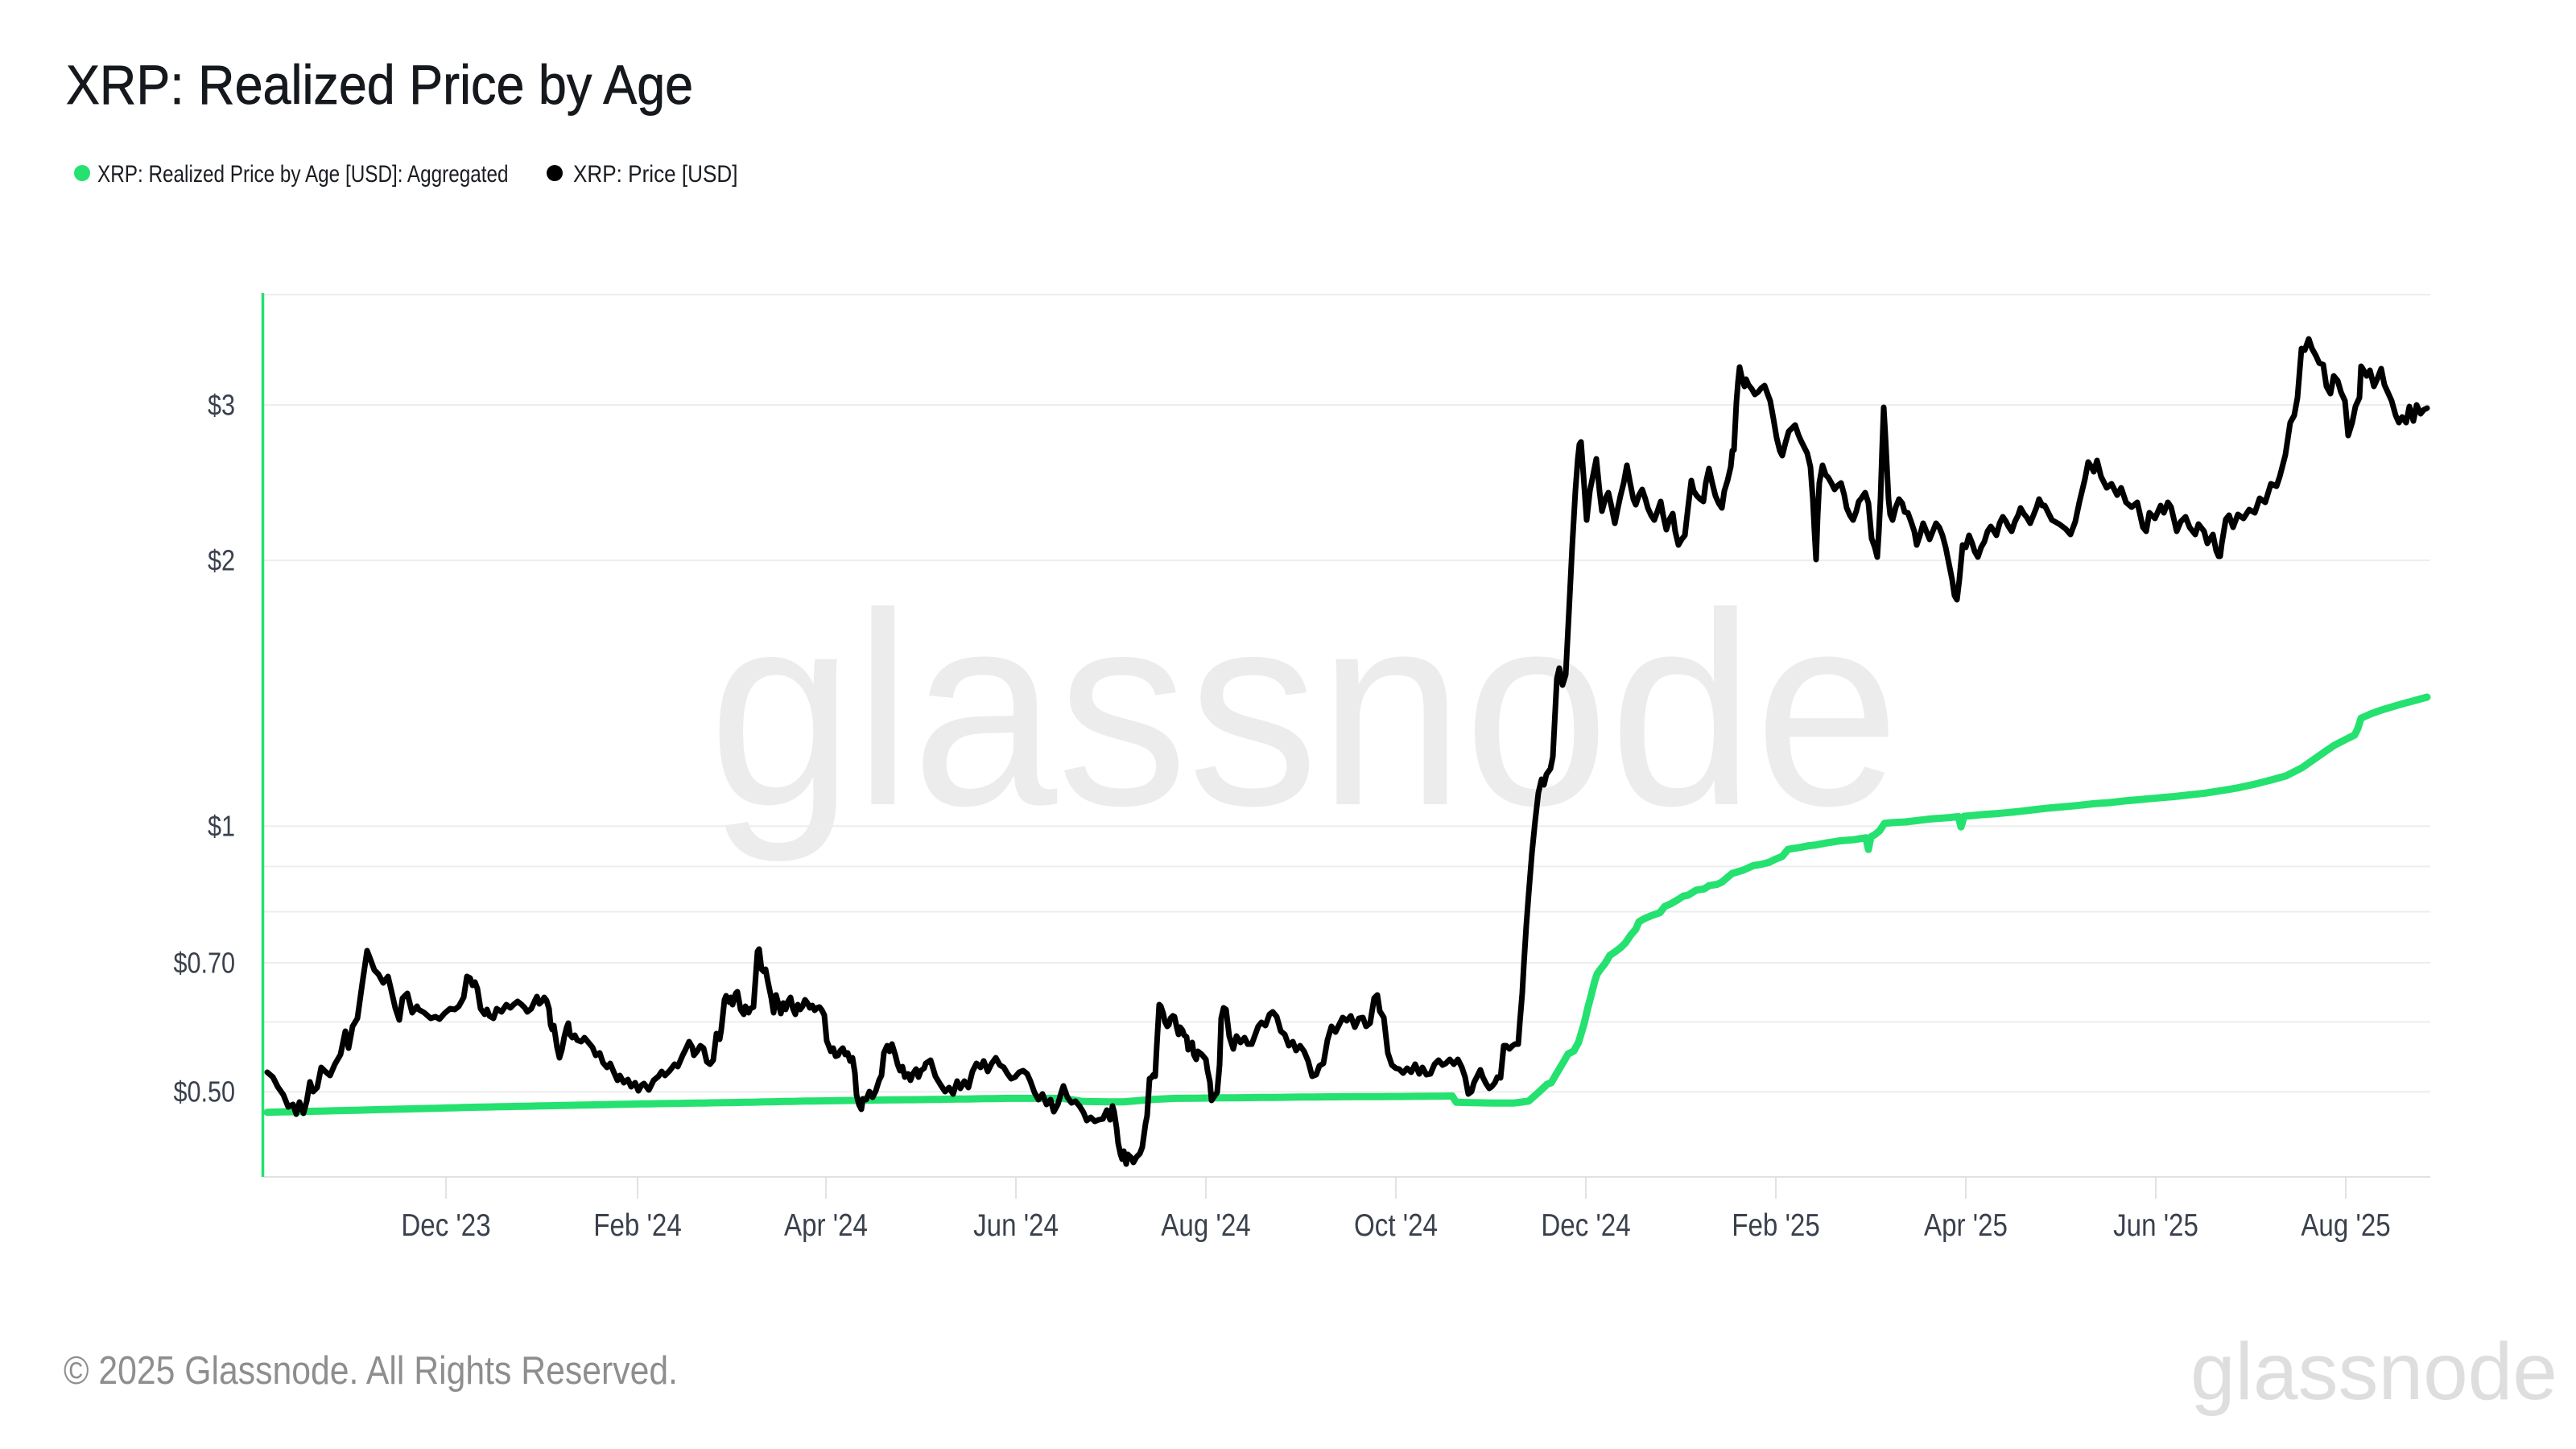 This screenshot has height=1449, width=2576. I want to click on svg-text: $3, so click(221, 406).